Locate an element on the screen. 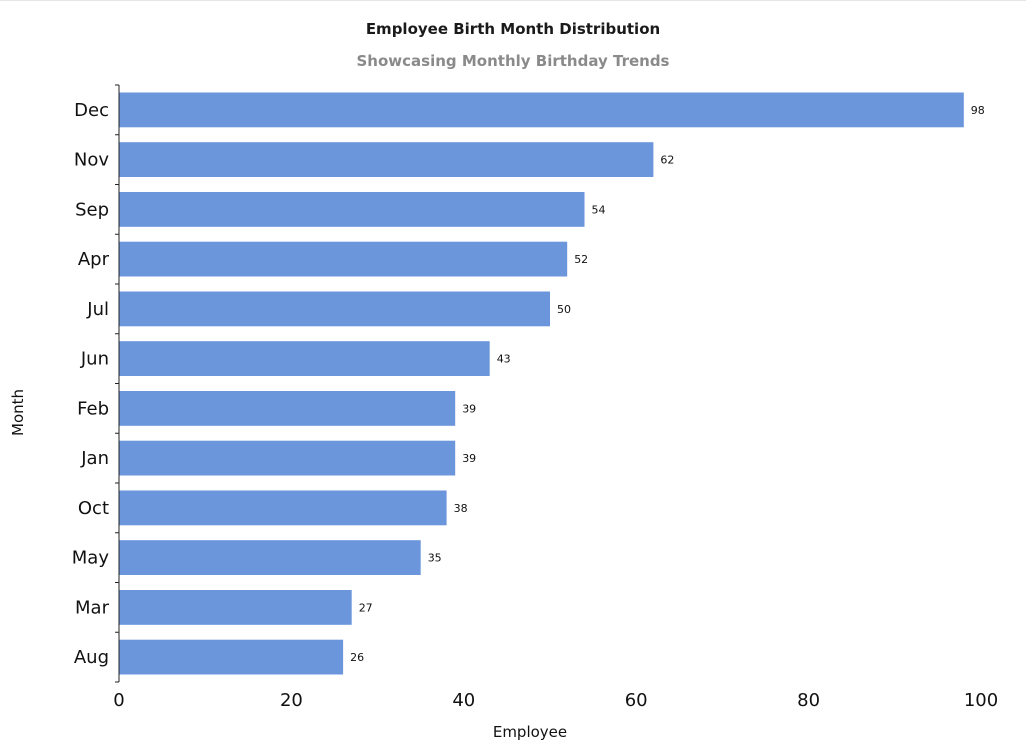 The height and width of the screenshot is (752, 1026). data-label-mar: 27 is located at coordinates (366, 607).